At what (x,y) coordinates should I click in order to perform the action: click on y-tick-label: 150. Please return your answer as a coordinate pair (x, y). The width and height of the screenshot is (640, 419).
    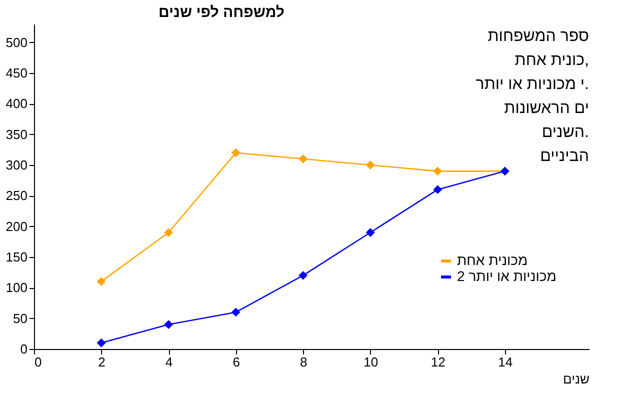
    Looking at the image, I should click on (17, 257).